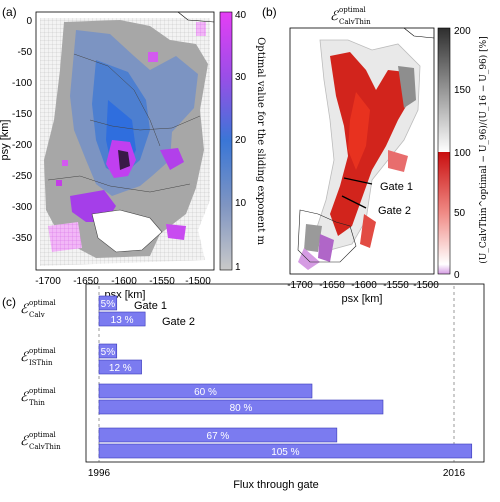 The width and height of the screenshot is (500, 502). I want to click on panel-a-xtick: -1500, so click(198, 281).